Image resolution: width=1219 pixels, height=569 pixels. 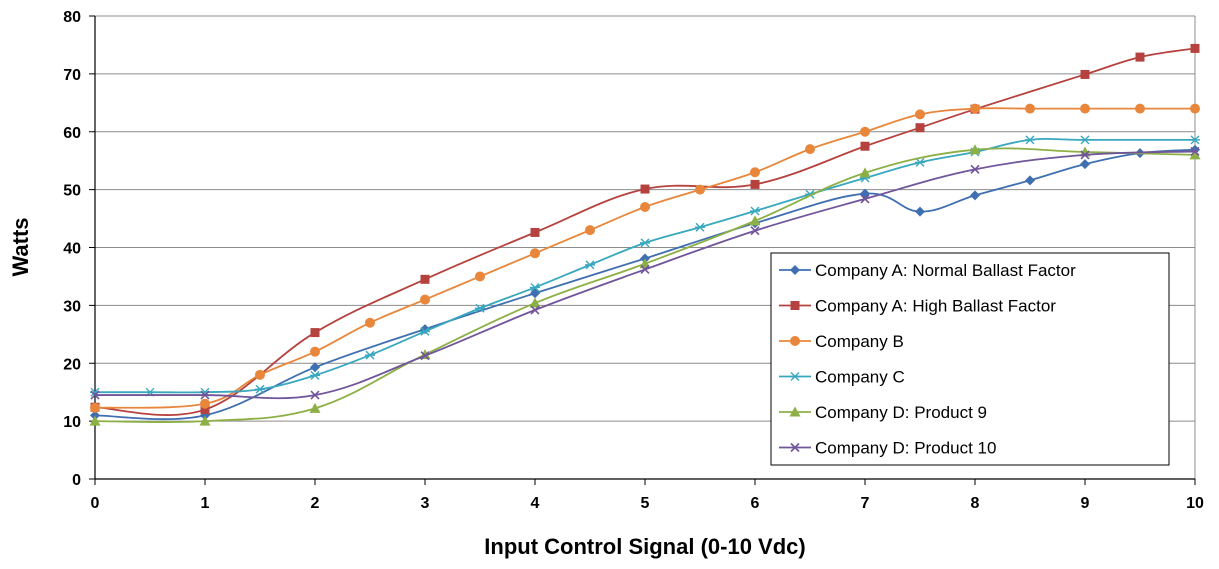 What do you see at coordinates (644, 546) in the screenshot?
I see `x-axis-title: Input Control Signal (0-10 Vdc)` at bounding box center [644, 546].